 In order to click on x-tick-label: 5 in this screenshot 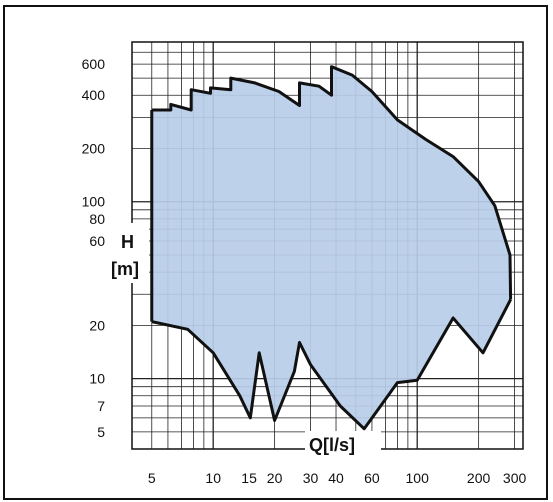, I will do `click(152, 478)`.